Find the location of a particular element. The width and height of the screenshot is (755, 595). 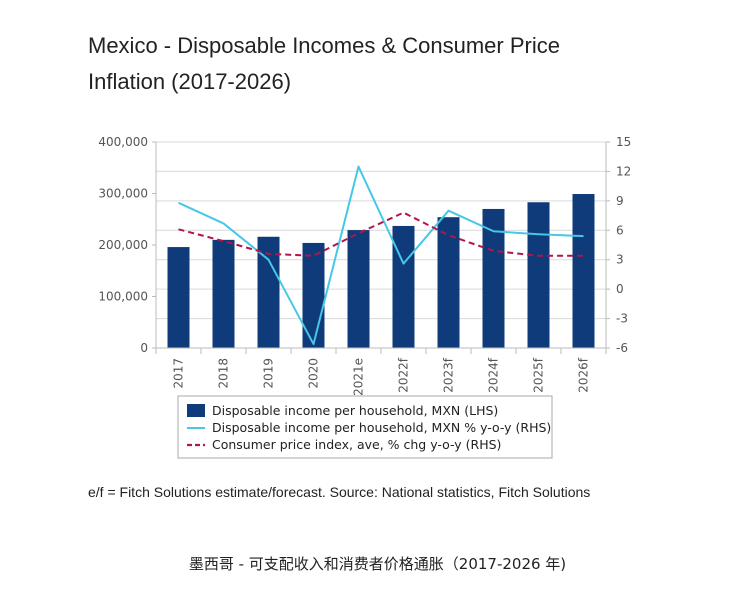

left-tick-label: 400,000 is located at coordinates (123, 142).